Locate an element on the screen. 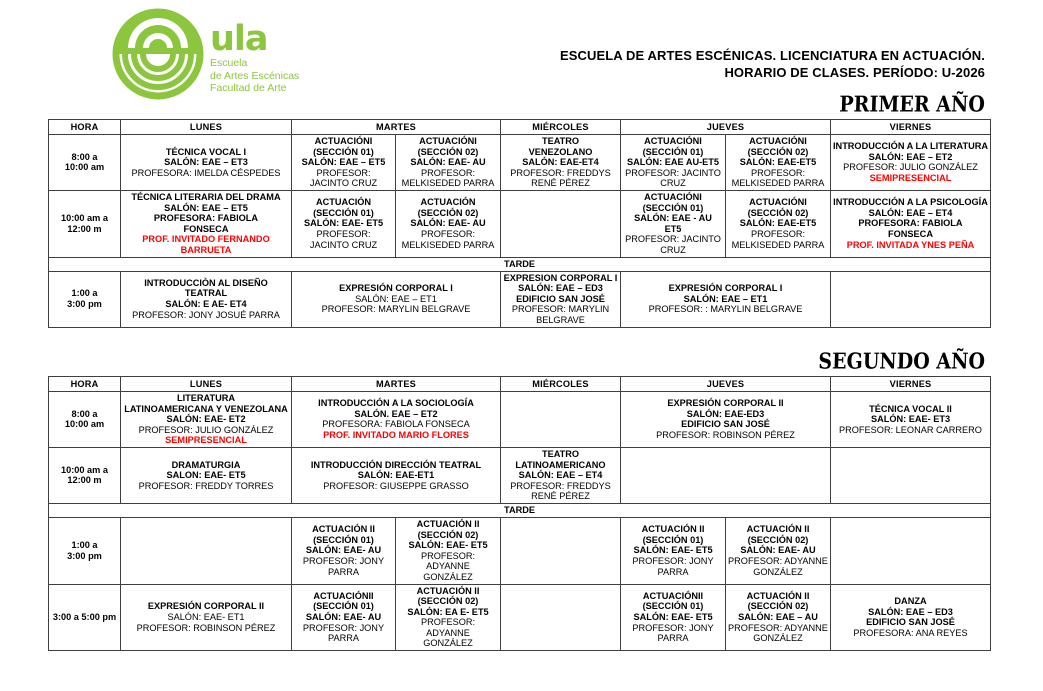  class-line: SALÓN: E AE- ET4 is located at coordinates (206, 304).